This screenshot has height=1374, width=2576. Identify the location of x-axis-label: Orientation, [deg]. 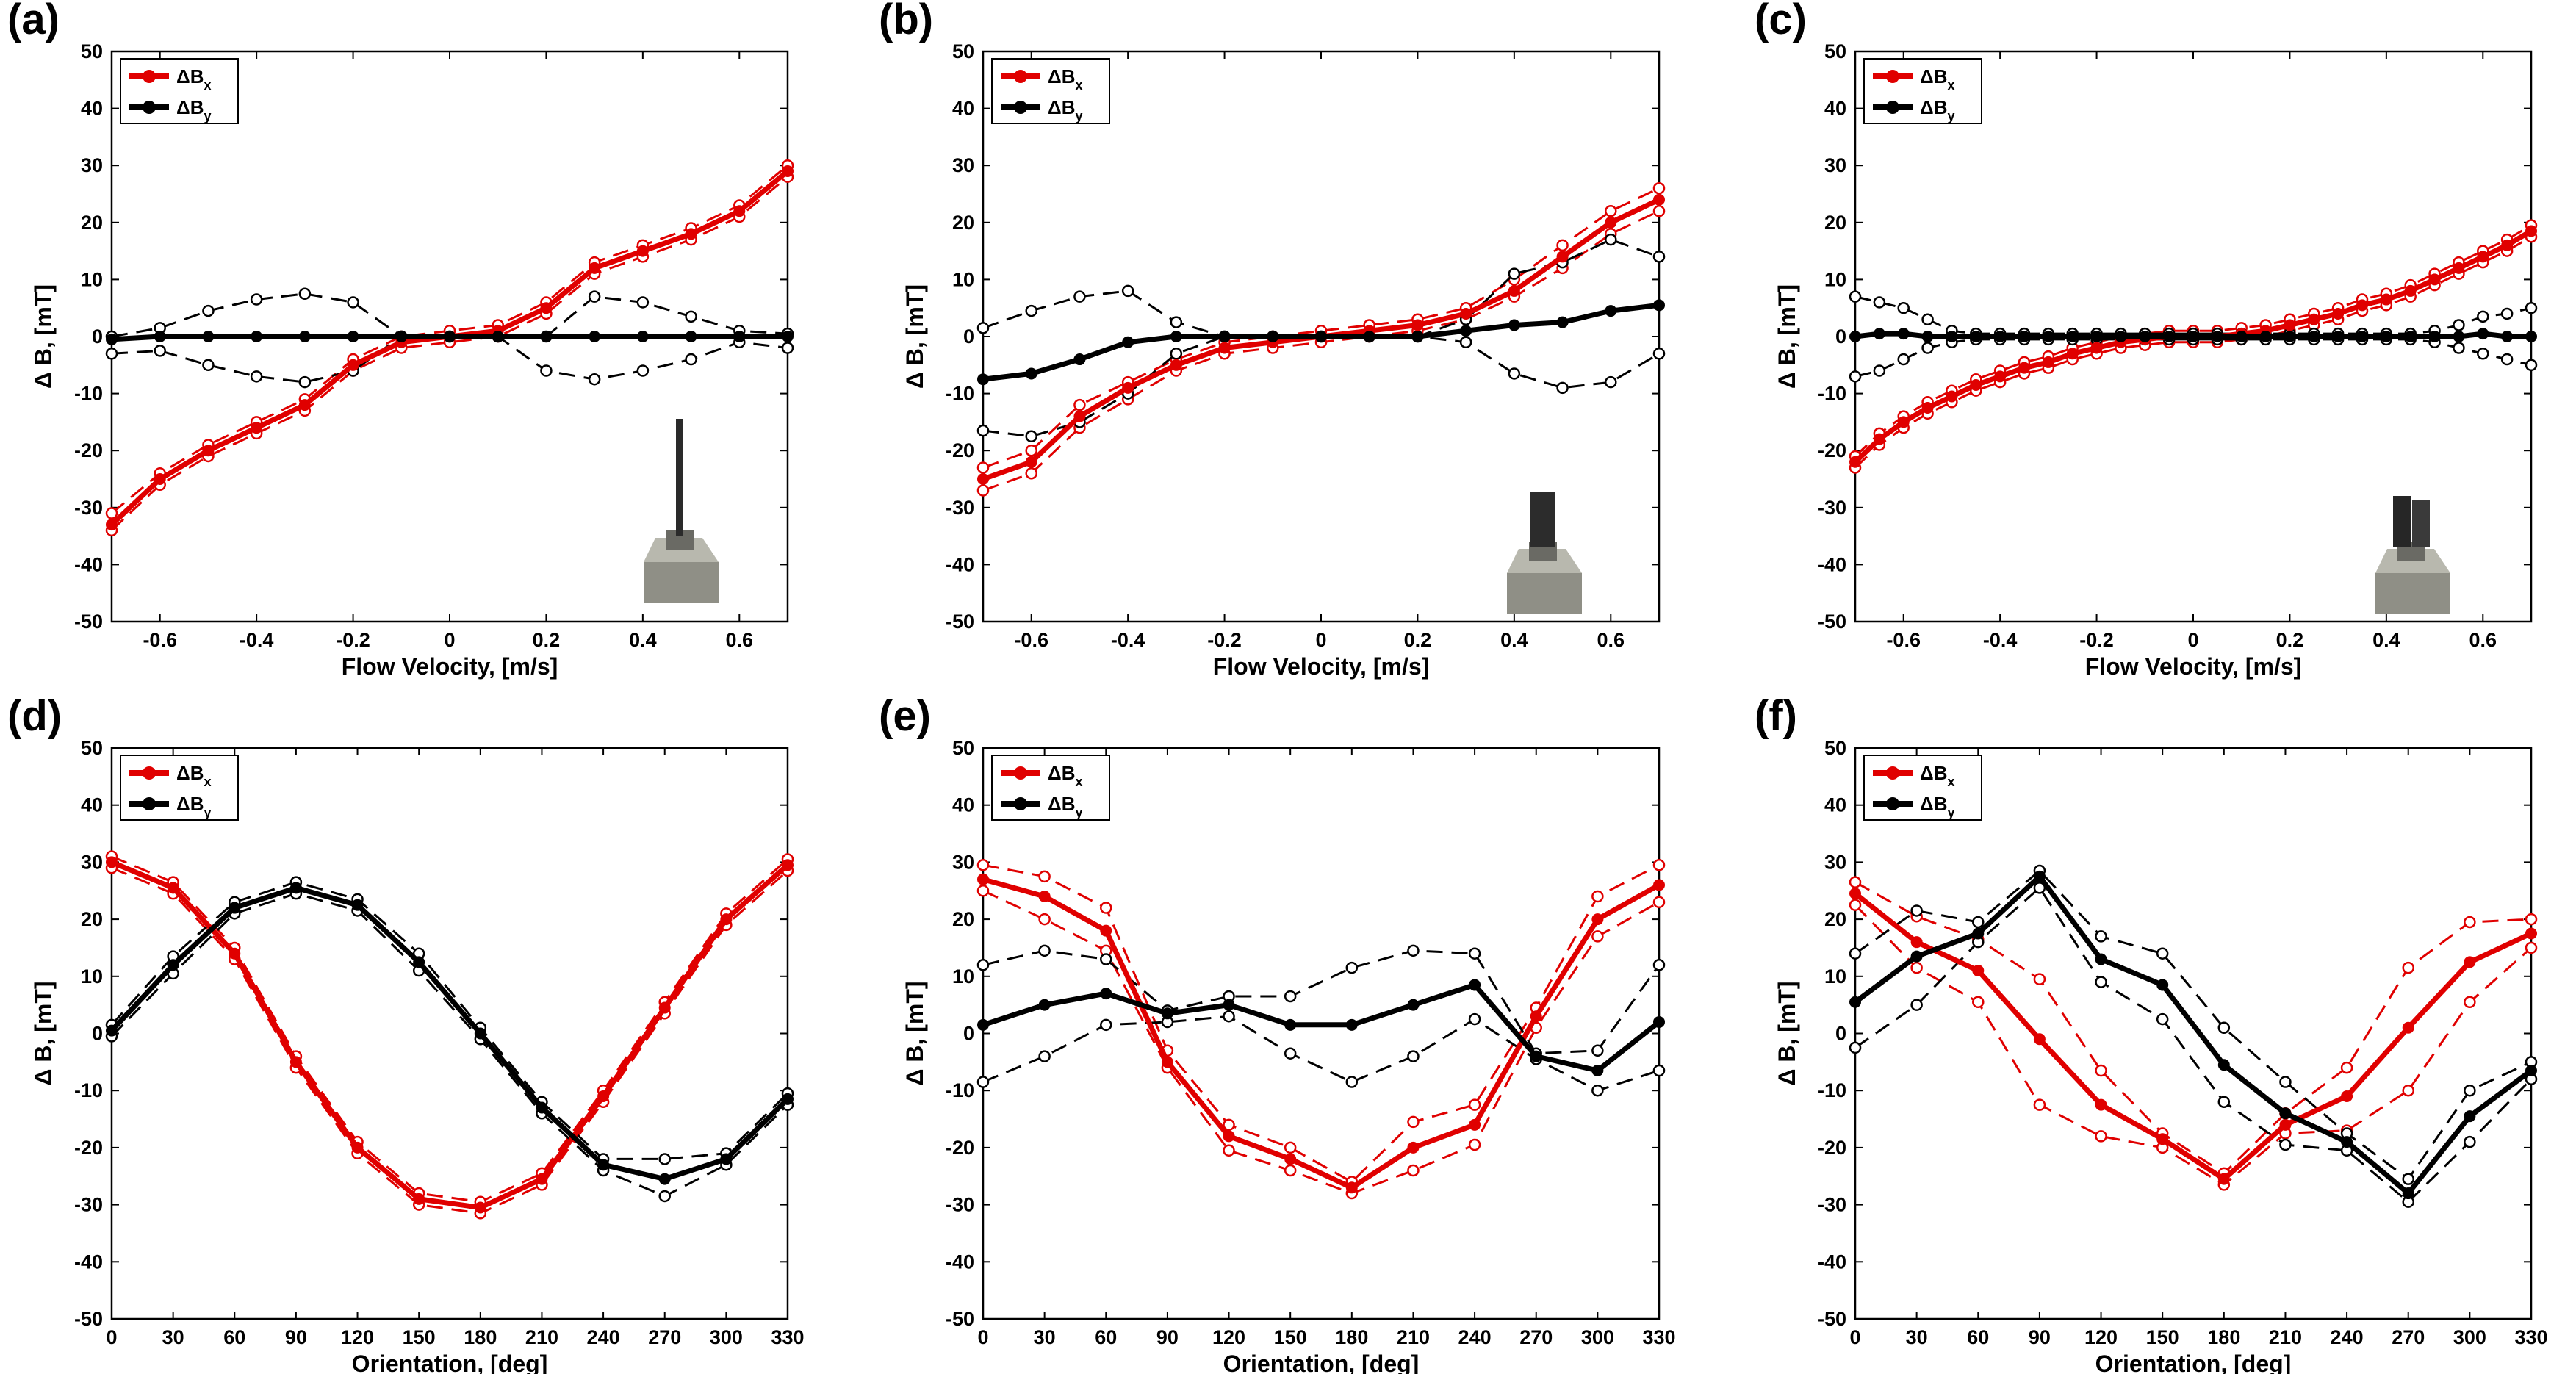
(450, 1362).